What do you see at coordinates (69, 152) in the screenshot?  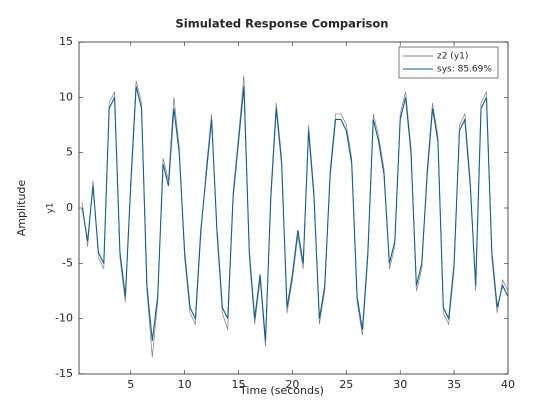 I see `y-tick-label: 5` at bounding box center [69, 152].